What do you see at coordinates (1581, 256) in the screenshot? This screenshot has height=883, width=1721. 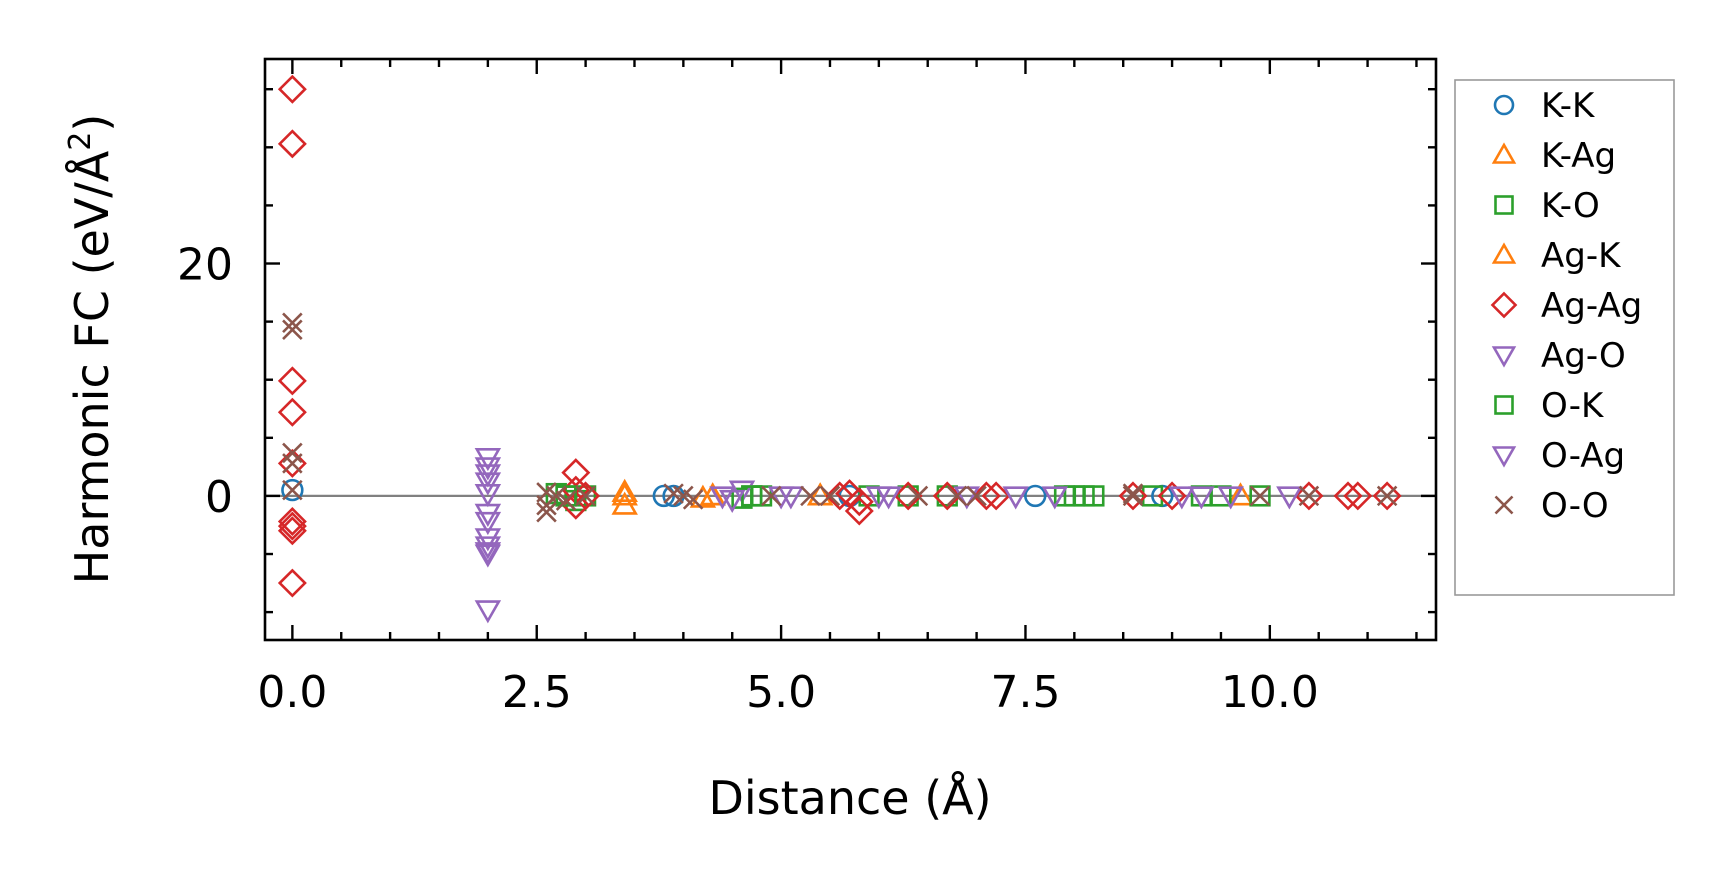 I see `legend-label: Ag-K` at bounding box center [1581, 256].